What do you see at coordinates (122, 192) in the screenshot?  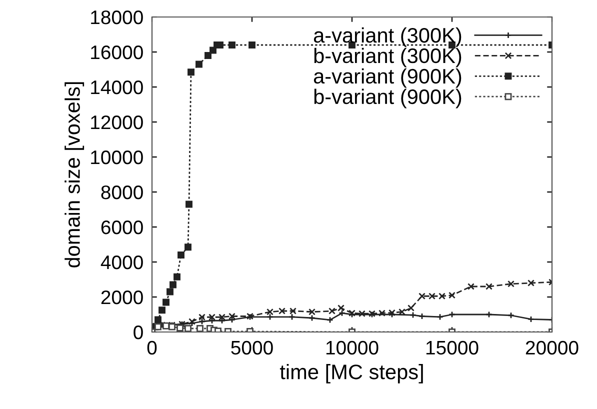 I see `y-tick-label: 8000` at bounding box center [122, 192].